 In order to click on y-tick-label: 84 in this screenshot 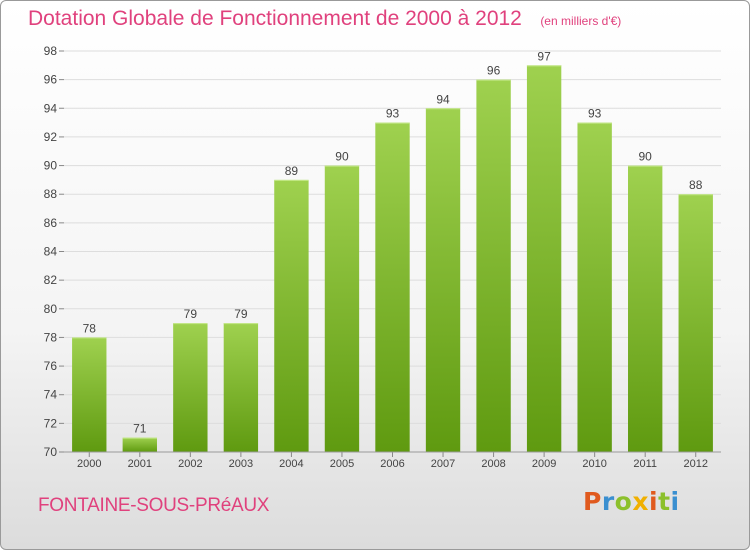, I will do `click(51, 252)`.